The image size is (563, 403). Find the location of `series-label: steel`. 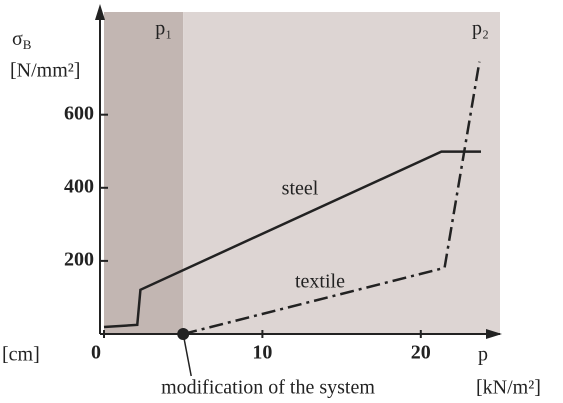

series-label: steel is located at coordinates (300, 189).